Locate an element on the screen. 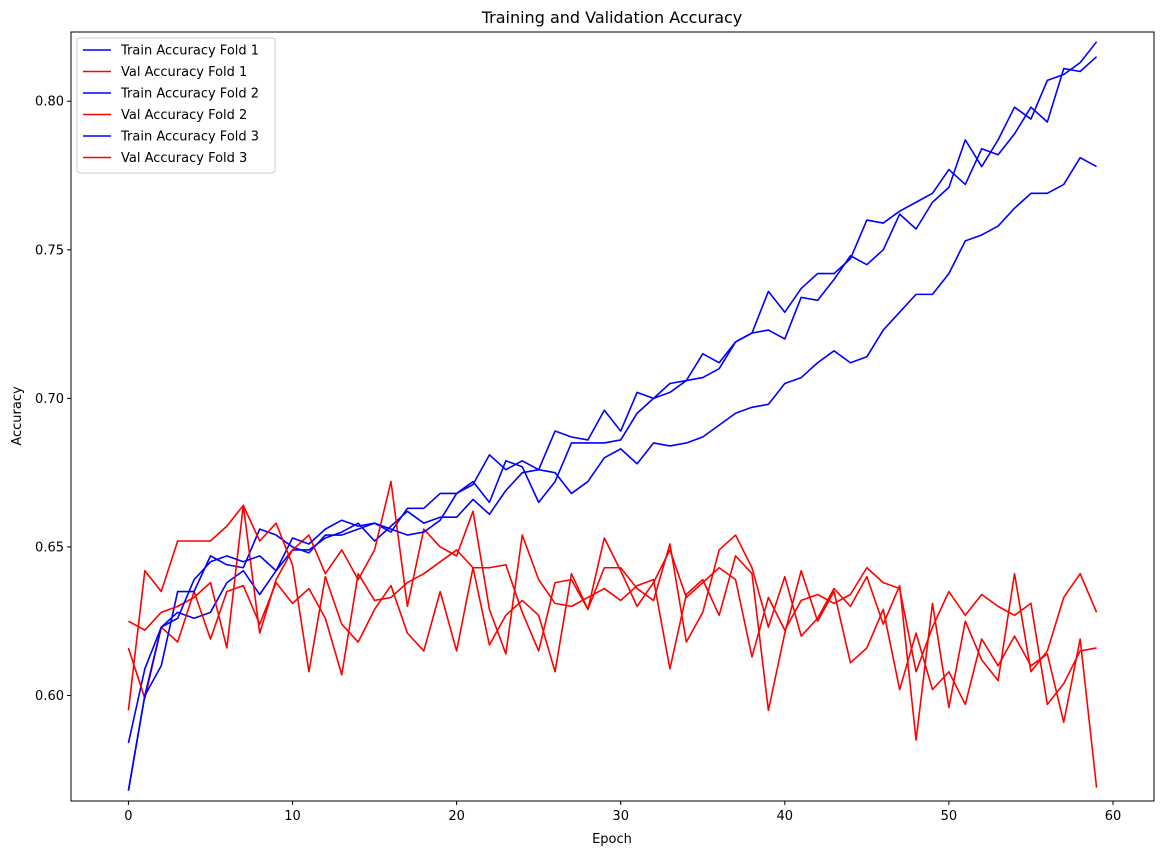 Image resolution: width=1165 pixels, height=855 pixels. legend-box is located at coordinates (176, 105).